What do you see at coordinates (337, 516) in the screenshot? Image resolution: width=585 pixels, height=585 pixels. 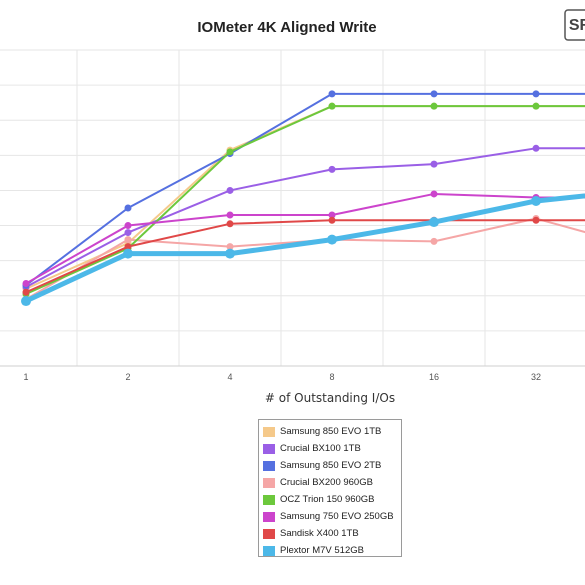 I see `legend-label: Samsung 750 EVO 250GB` at bounding box center [337, 516].